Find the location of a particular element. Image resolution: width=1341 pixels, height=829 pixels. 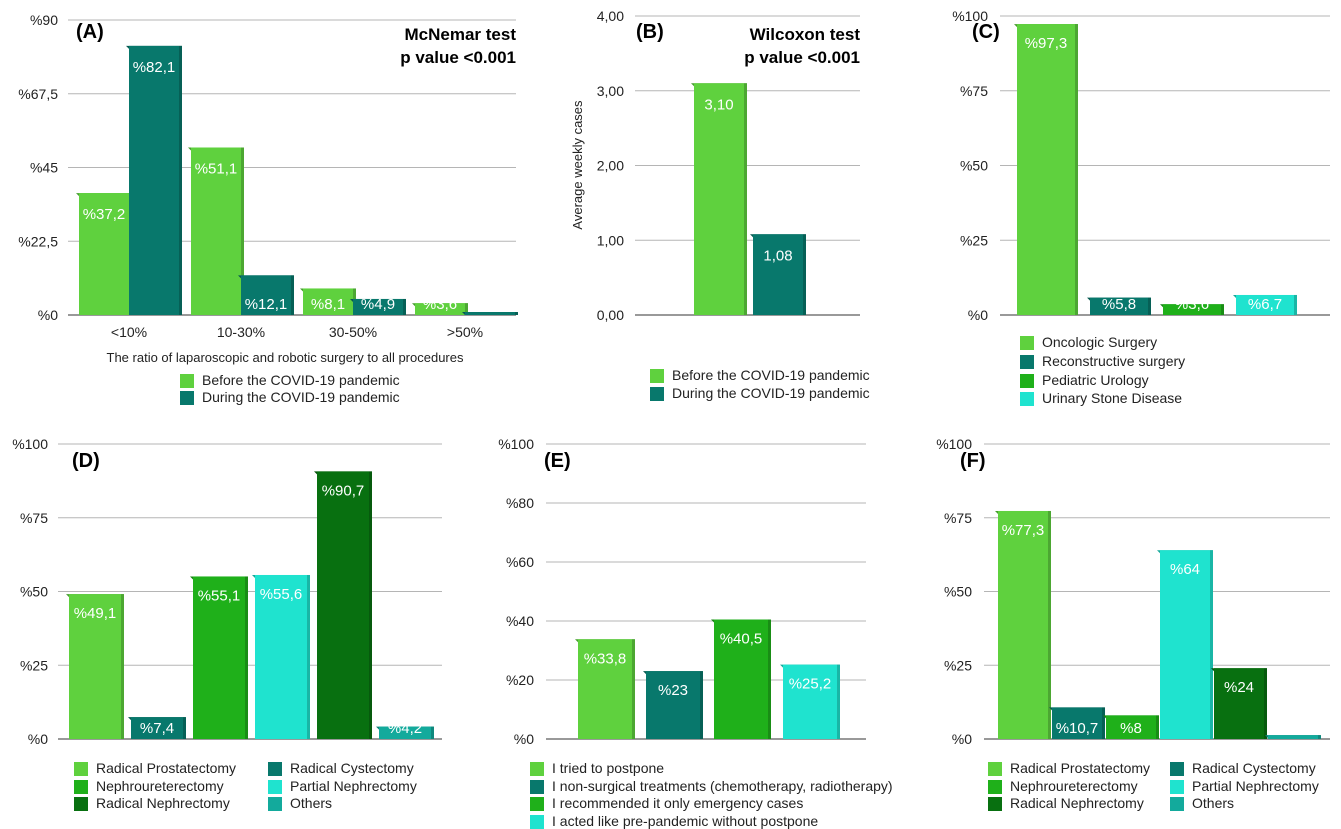

bar-C-0-label: %97,3 is located at coordinates (1046, 43).